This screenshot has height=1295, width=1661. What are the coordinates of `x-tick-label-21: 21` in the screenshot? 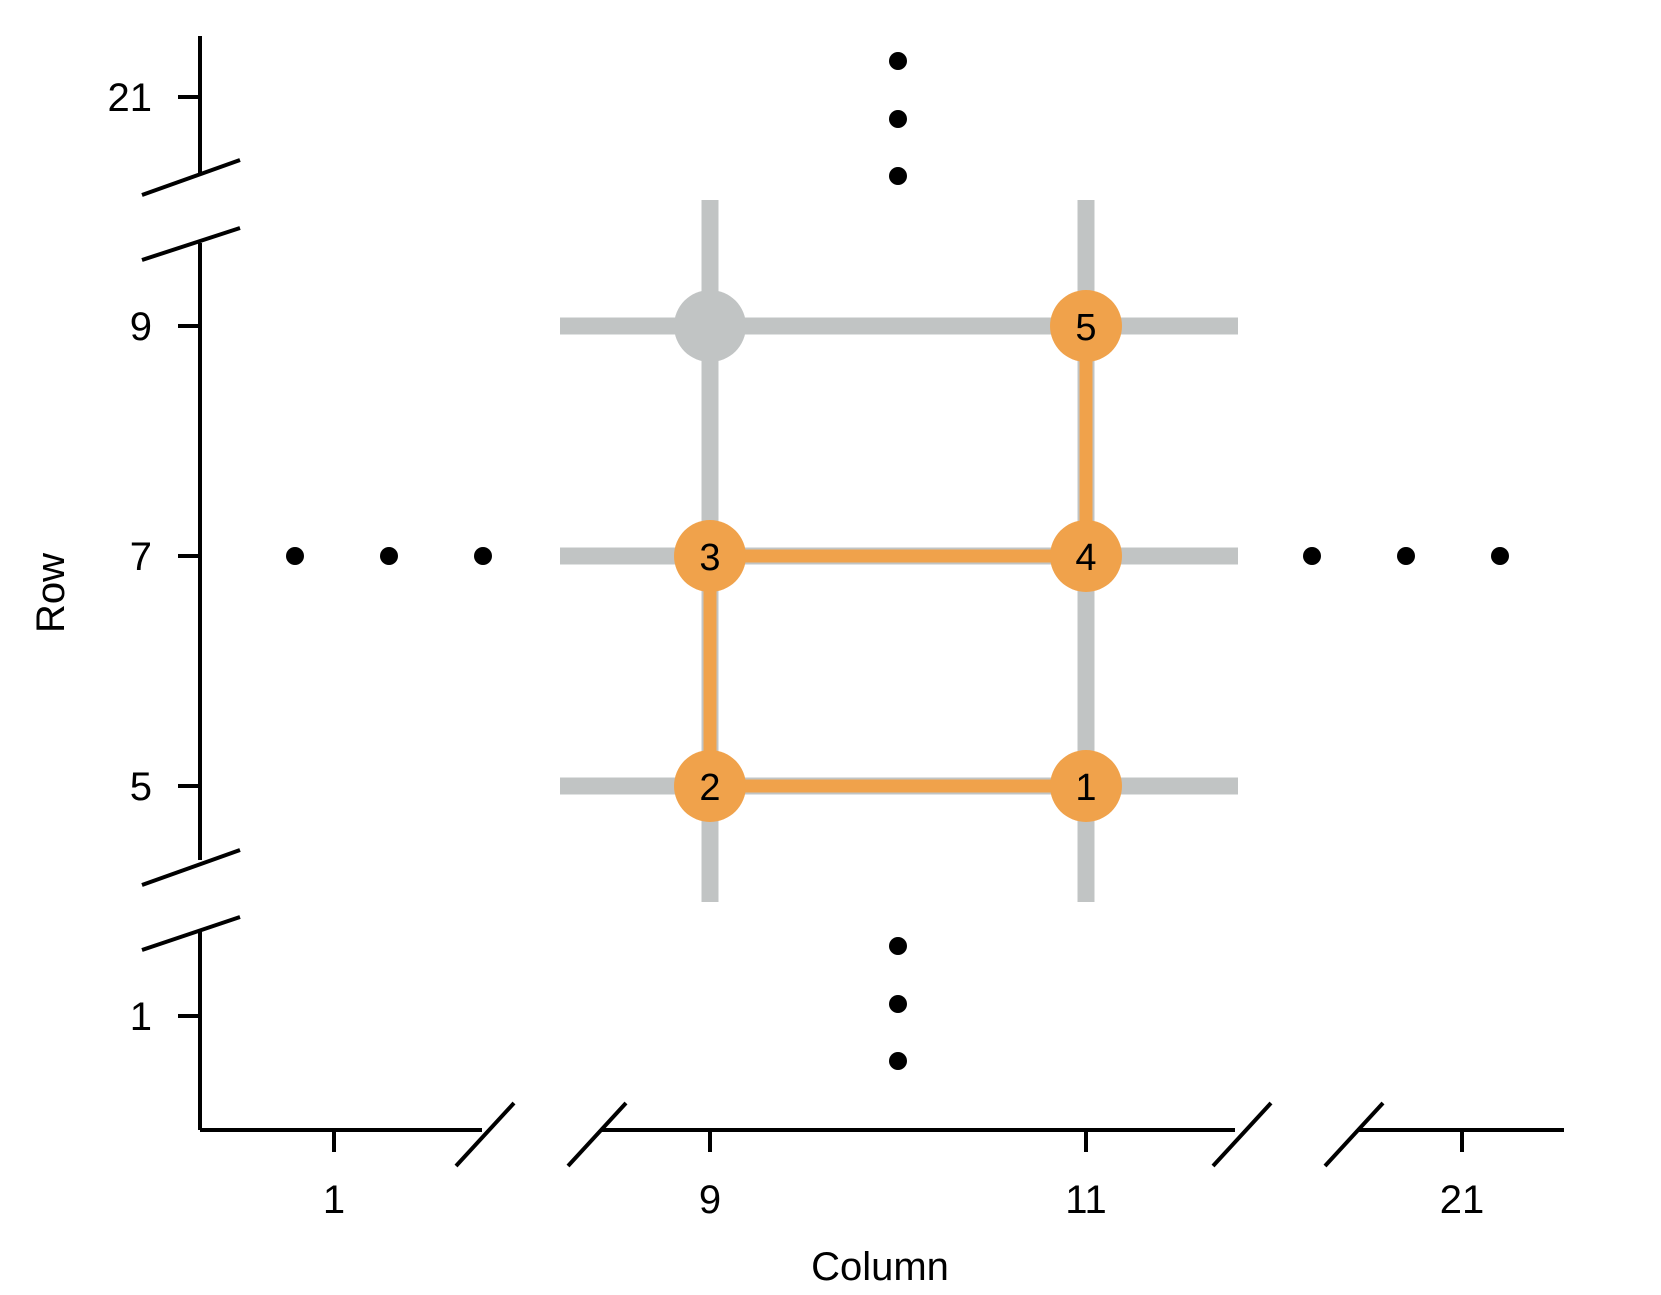 It's located at (1462, 1200).